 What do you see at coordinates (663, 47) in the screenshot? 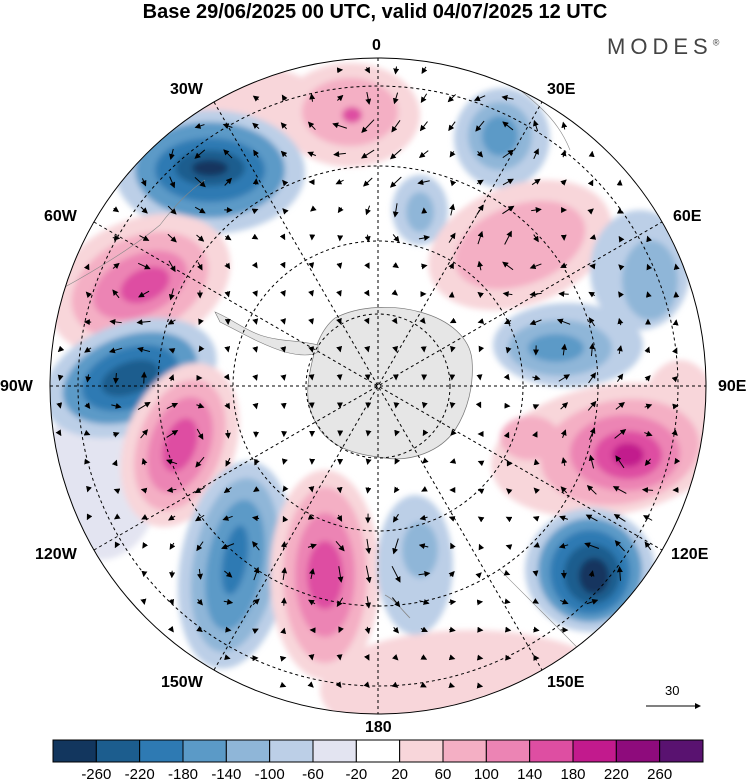
I see `brand-logo: MODES®` at bounding box center [663, 47].